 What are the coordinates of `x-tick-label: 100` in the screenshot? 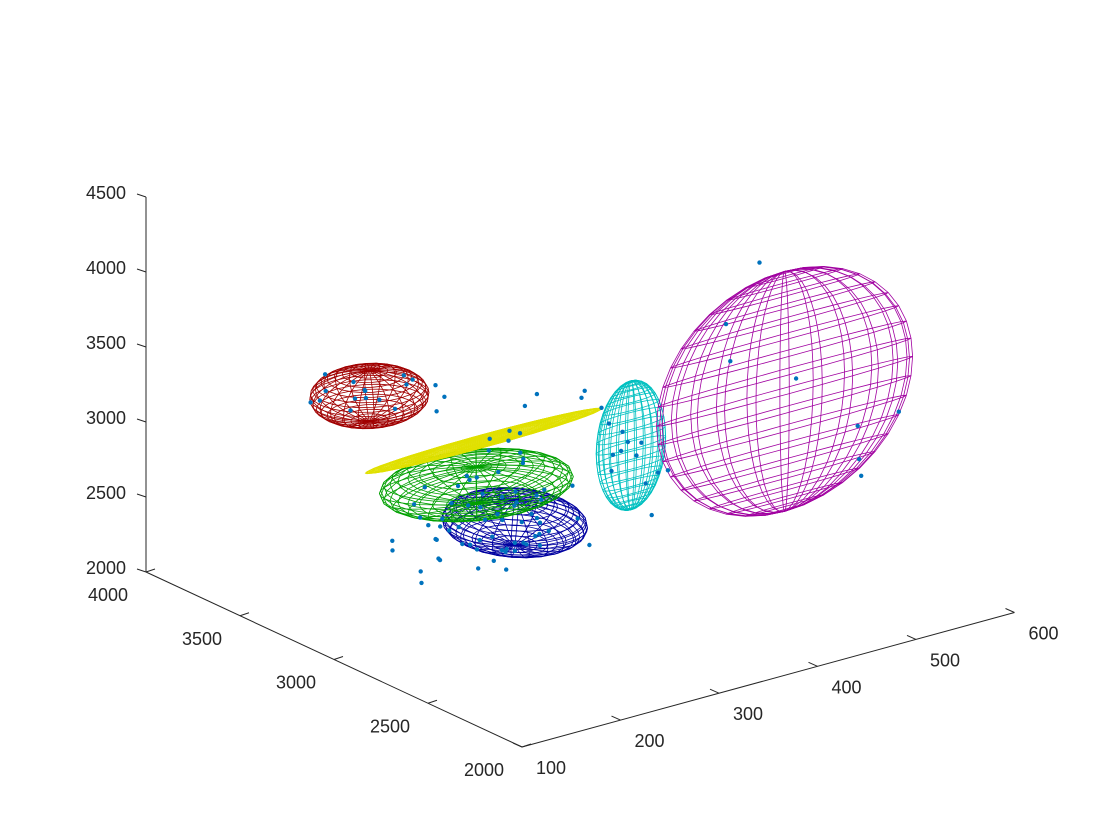 It's located at (551, 768).